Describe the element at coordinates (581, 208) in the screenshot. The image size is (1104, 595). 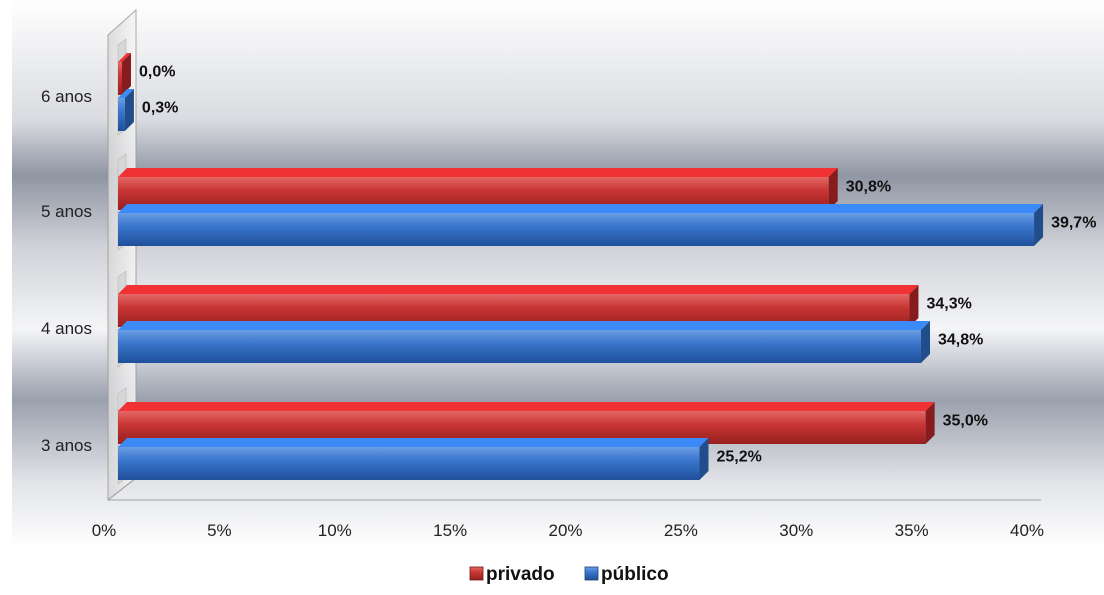
I see `bar-top-público-5-anos` at that location.